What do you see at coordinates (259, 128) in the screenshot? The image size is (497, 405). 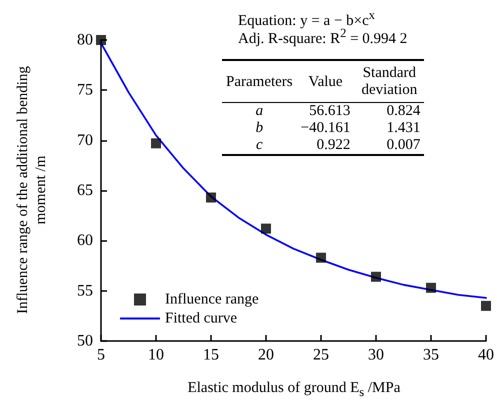 I see `annotation: b` at bounding box center [259, 128].